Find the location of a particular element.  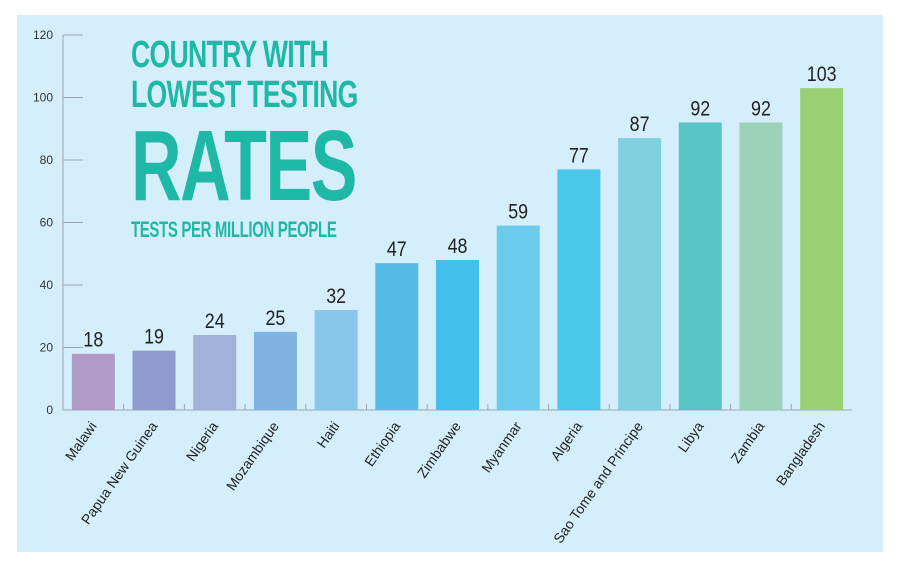

bar-libya is located at coordinates (700, 266).